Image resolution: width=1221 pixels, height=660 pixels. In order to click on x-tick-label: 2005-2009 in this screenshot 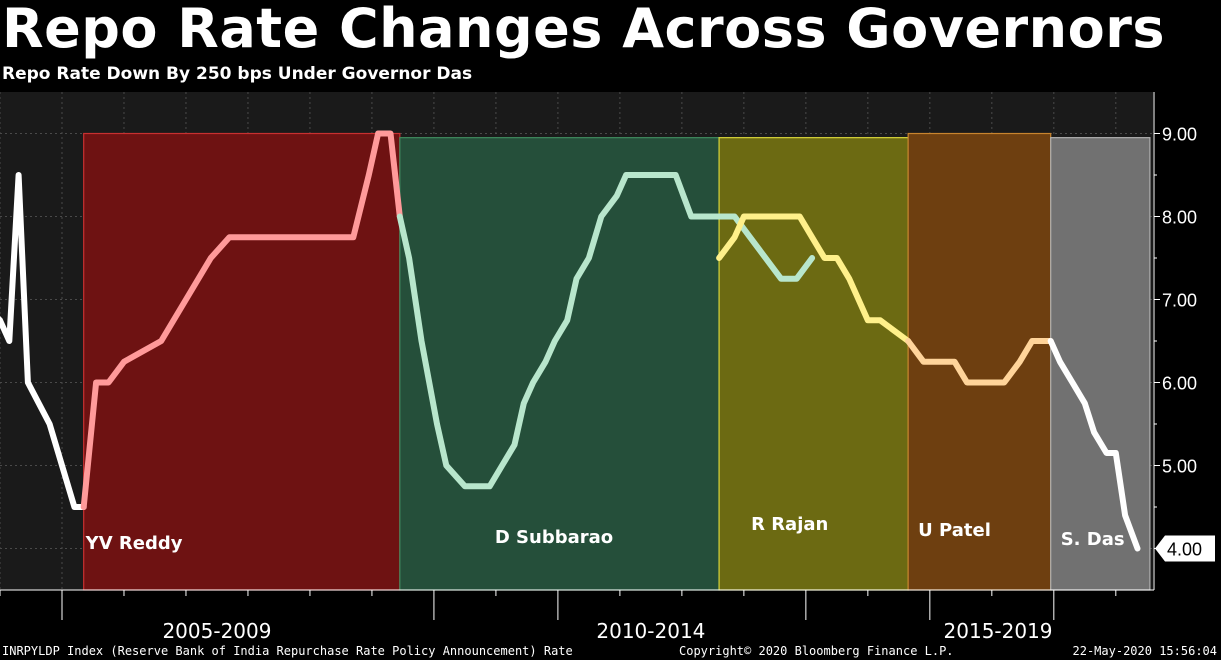, I will do `click(216, 631)`.